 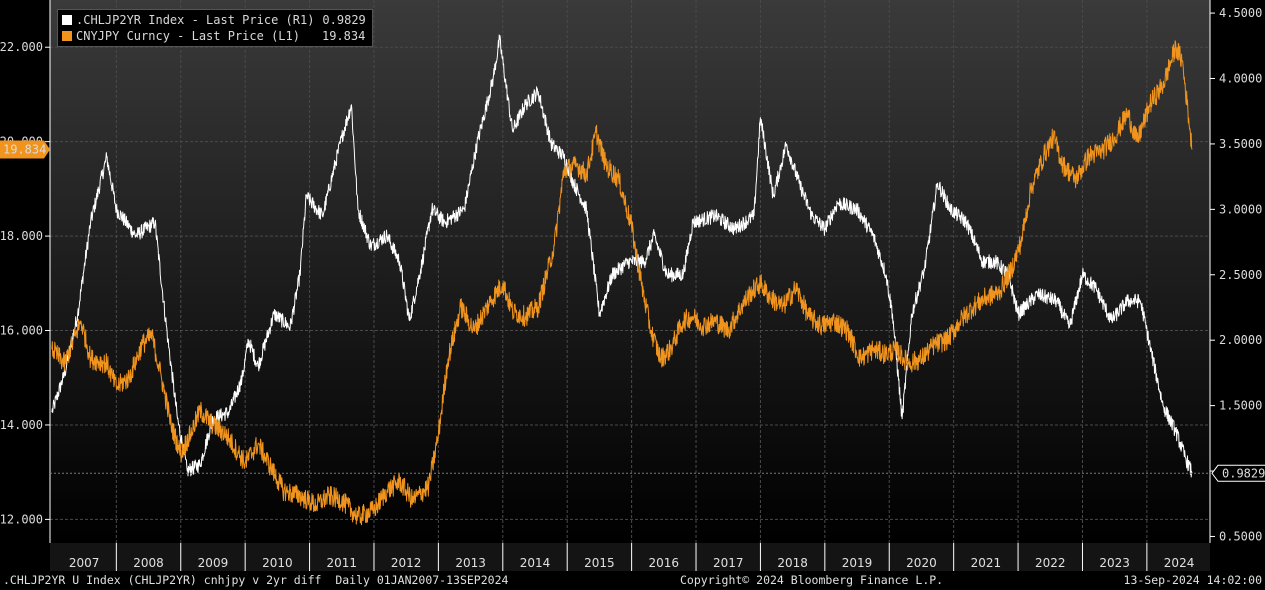 What do you see at coordinates (344, 20) in the screenshot?
I see `legend-value-chljp2yr: 0.9829` at bounding box center [344, 20].